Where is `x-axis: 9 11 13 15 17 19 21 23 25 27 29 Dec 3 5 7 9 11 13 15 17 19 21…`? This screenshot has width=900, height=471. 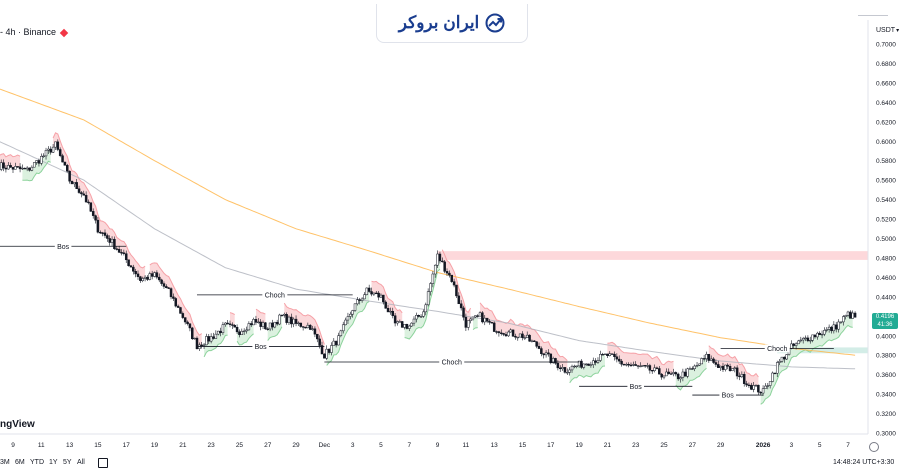
x-axis: 9 11 13 15 17 19 21 23 25 27 29 Dec 3 5 7 9 11 13 15 17 19 21… is located at coordinates (434, 441).